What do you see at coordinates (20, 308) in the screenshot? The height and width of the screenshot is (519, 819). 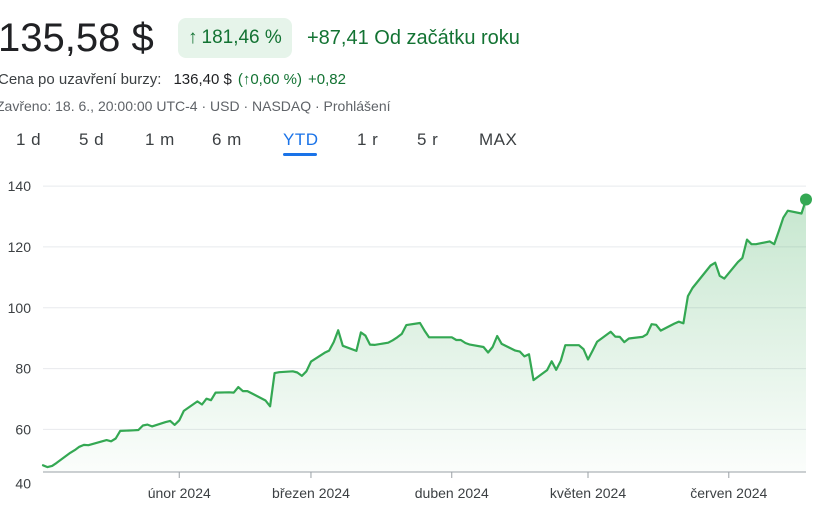 I see `y-tick-label: 100` at bounding box center [20, 308].